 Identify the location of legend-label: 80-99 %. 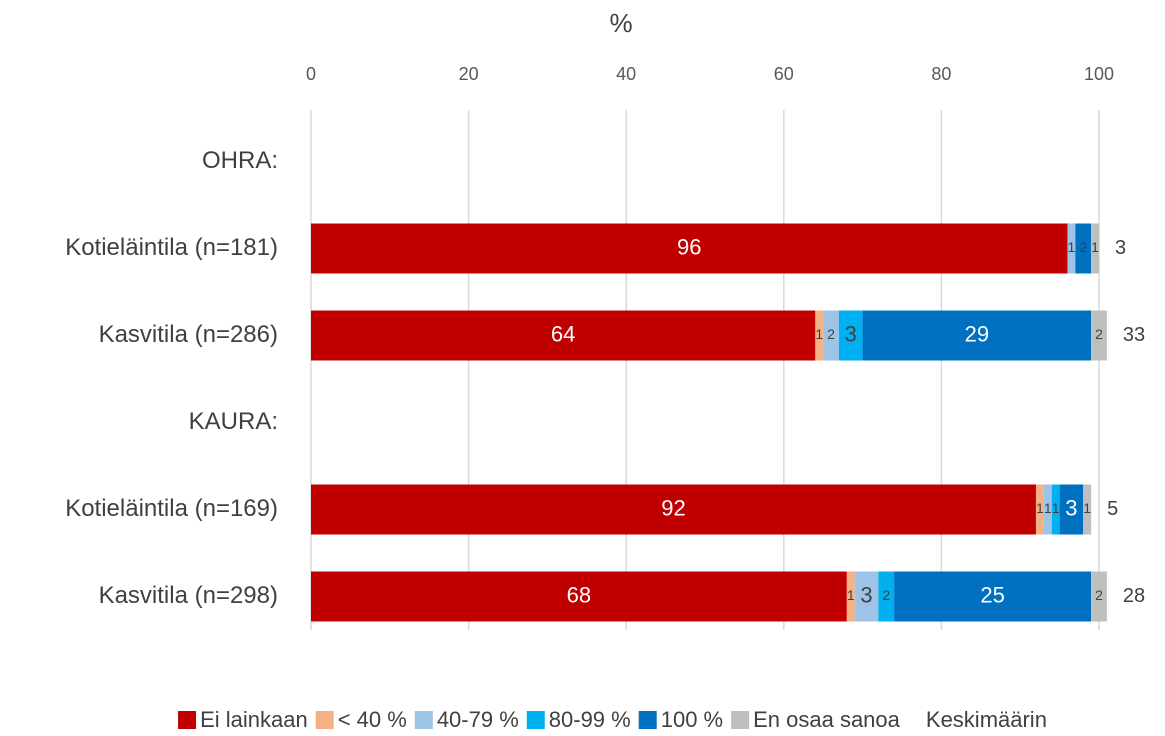
(590, 719).